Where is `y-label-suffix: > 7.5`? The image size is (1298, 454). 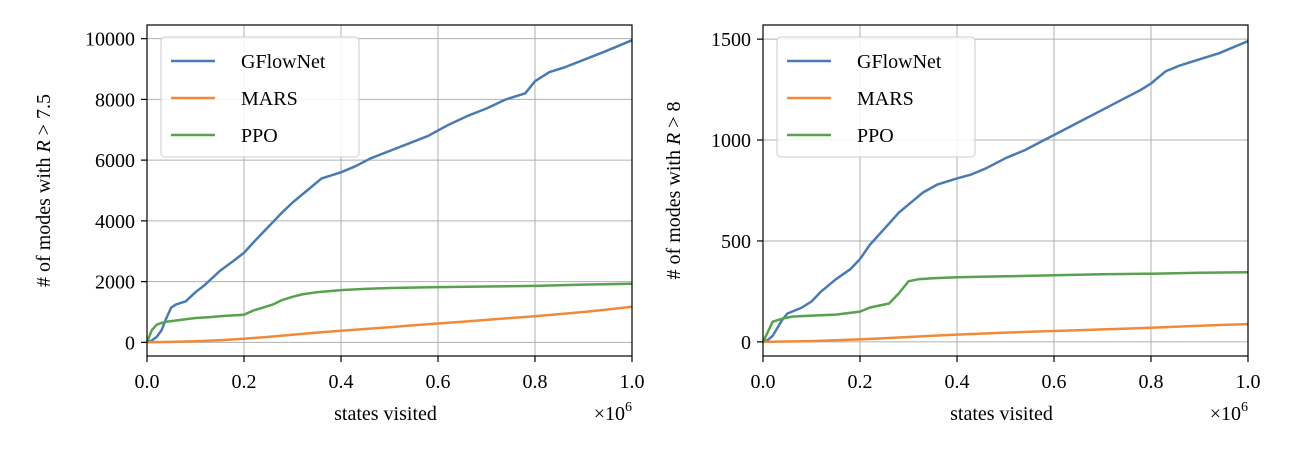
y-label-suffix: > 7.5 is located at coordinates (44, 117).